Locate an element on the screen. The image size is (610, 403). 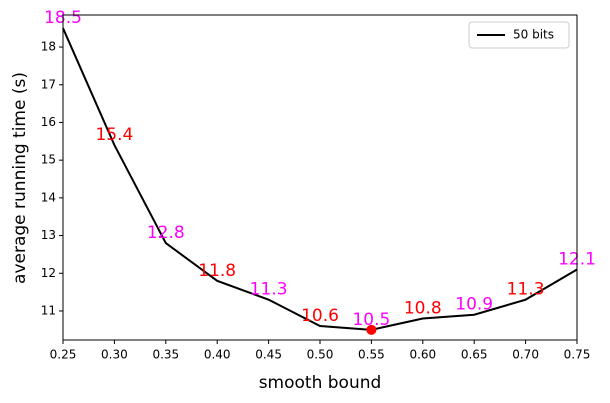
y-tick-label: 14 is located at coordinates (48, 197).